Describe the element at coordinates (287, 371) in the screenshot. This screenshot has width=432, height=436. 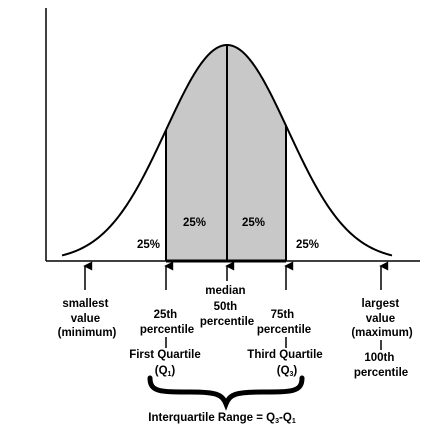
I see `q3-symbol-label: (Q3)` at that location.